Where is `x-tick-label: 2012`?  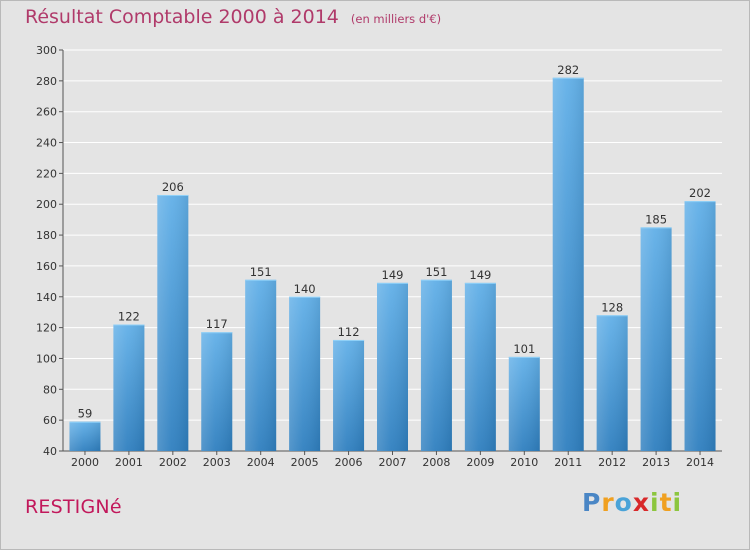
x-tick-label: 2012 is located at coordinates (612, 462).